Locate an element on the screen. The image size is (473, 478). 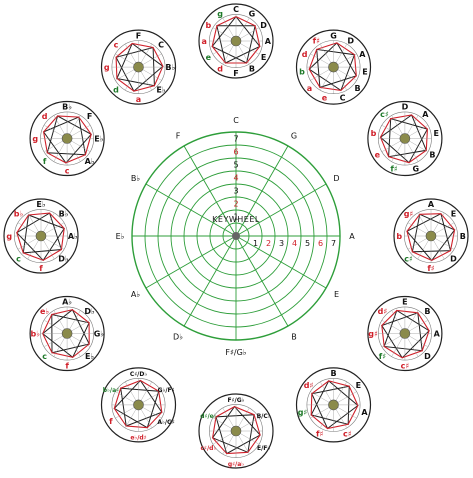
key-wheel-label: G♭/F♯ is located at coordinates (166, 390).